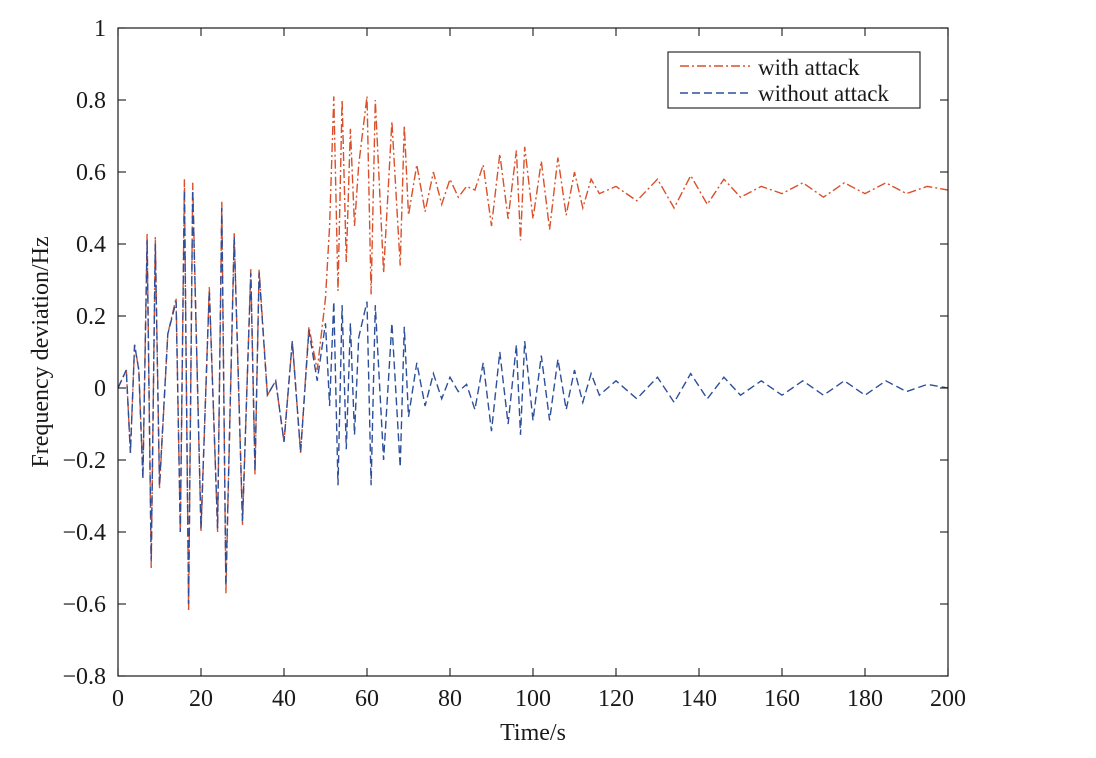 The width and height of the screenshot is (1096, 758). I want to click on x-axis-label: Time/s, so click(533, 733).